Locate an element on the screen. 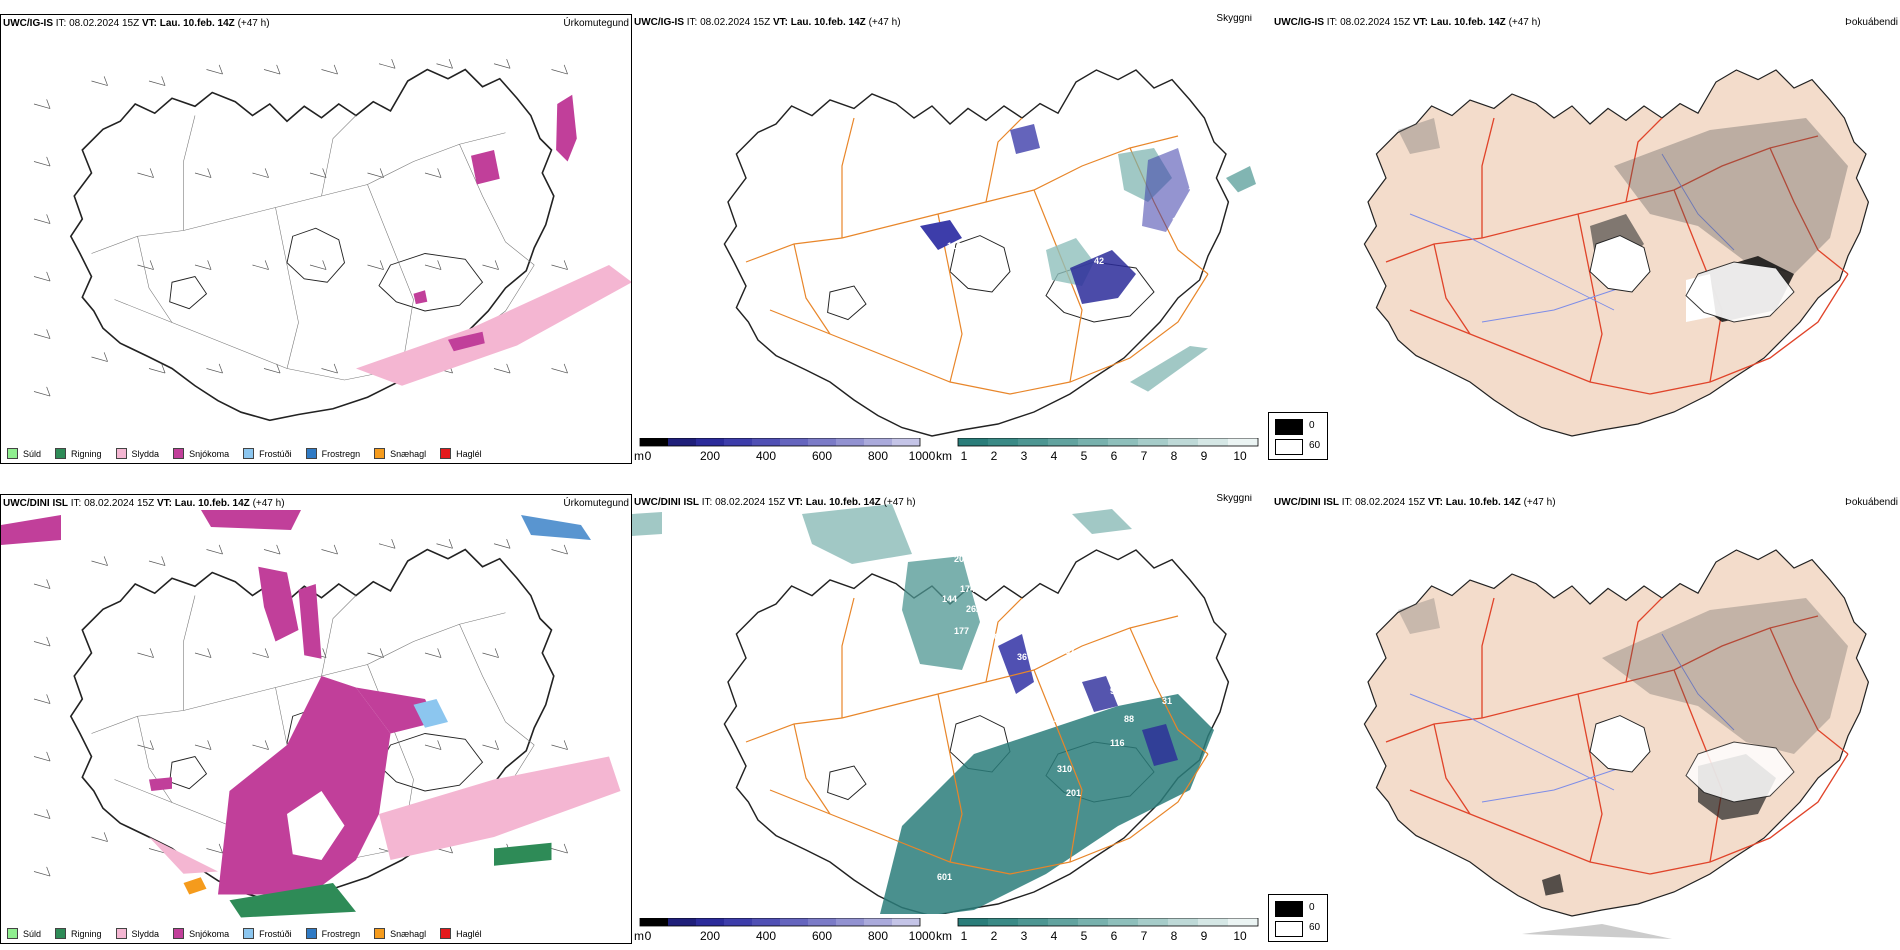 This screenshot has height=950, width=1900. vis-value: 206 is located at coordinates (961, 559).